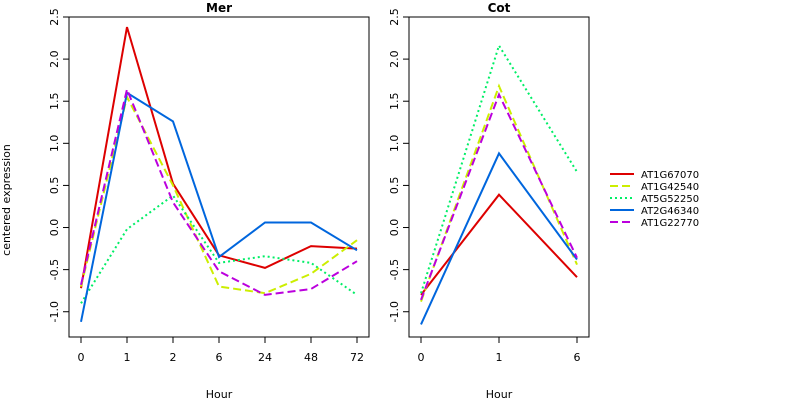 The width and height of the screenshot is (800, 400). I want to click on series-line-at2g46340, so click(499, 238).